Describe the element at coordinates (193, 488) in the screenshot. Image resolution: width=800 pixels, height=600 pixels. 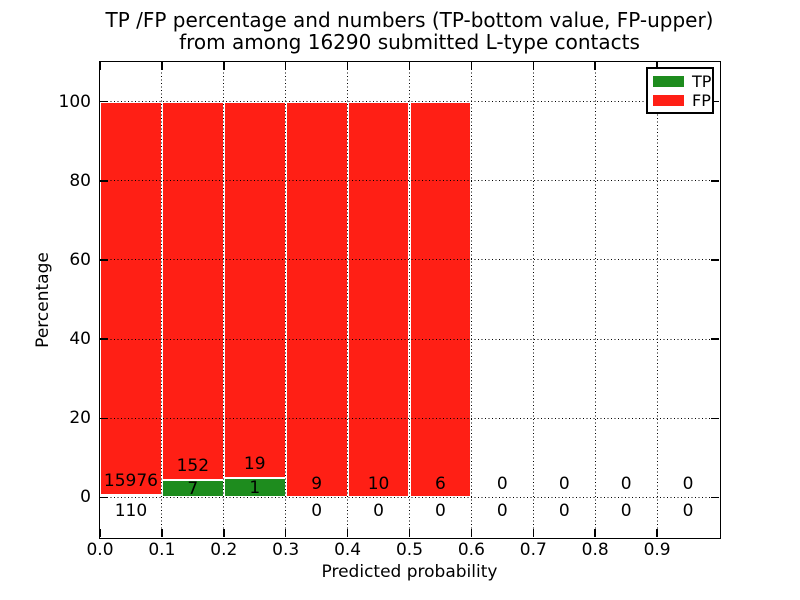
I see `tp-count-label: 7` at that location.